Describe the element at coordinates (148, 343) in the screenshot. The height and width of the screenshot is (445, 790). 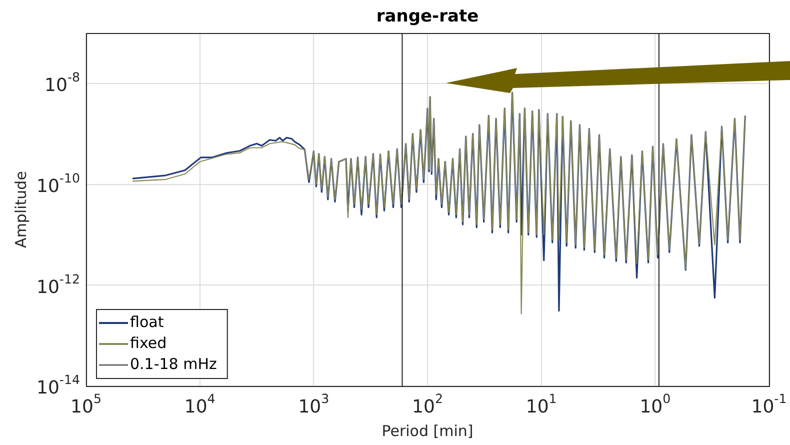
I see `legend-label: fixed` at that location.